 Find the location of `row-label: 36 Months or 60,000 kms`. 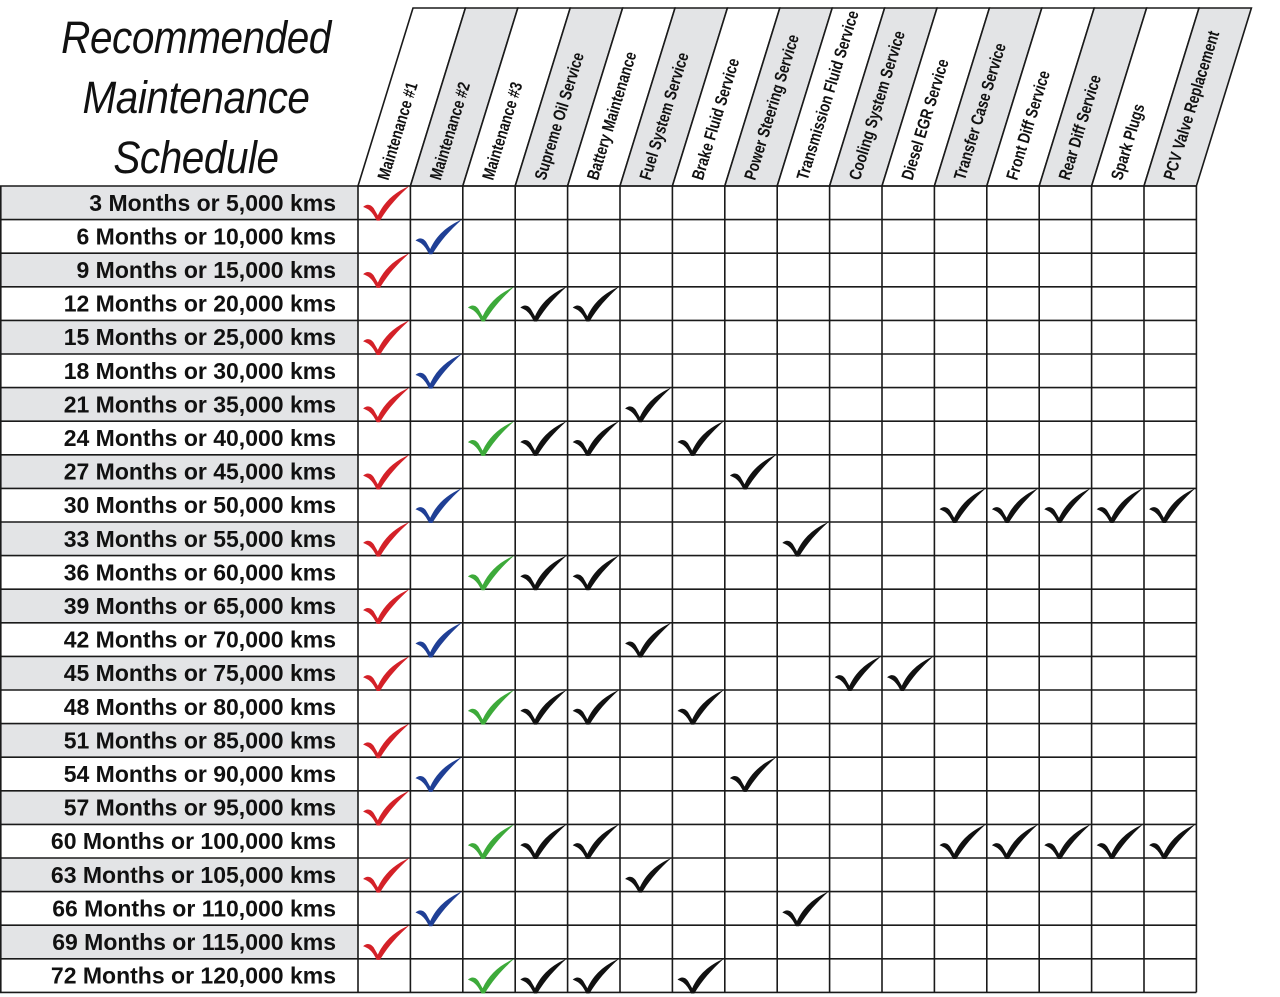

row-label: 36 Months or 60,000 kms is located at coordinates (200, 572).